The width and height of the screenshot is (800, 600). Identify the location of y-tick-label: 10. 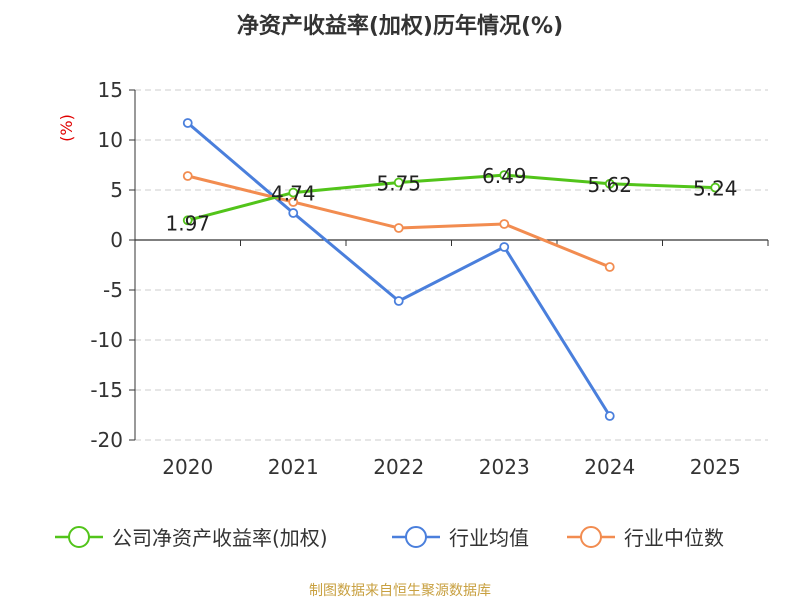
(110, 140).